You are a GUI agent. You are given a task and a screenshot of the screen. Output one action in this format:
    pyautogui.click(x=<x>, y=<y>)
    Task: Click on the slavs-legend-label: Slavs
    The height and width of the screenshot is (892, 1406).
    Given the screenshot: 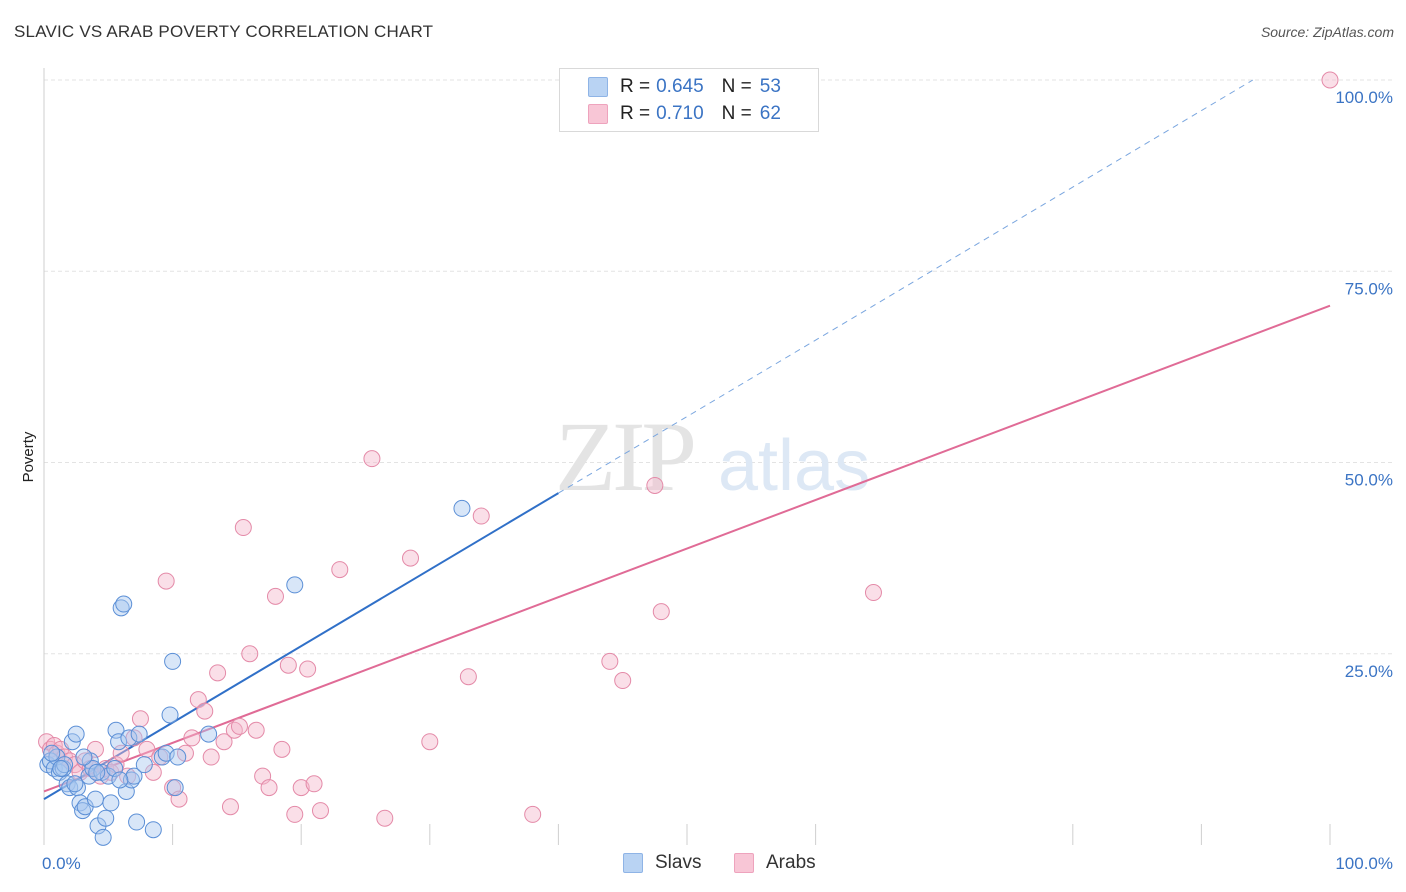 What is the action you would take?
    pyautogui.click(x=678, y=862)
    